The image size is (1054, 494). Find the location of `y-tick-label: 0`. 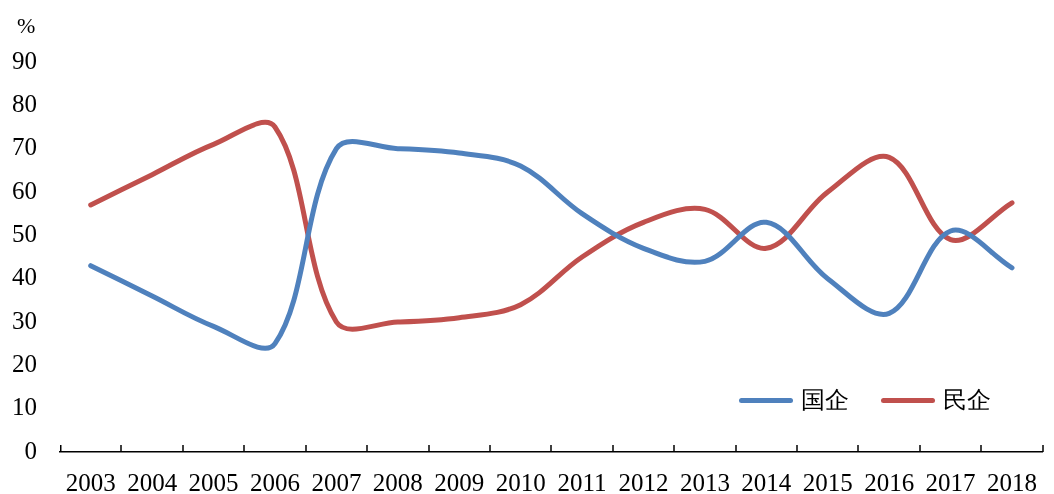

y-tick-label: 0 is located at coordinates (30, 450).